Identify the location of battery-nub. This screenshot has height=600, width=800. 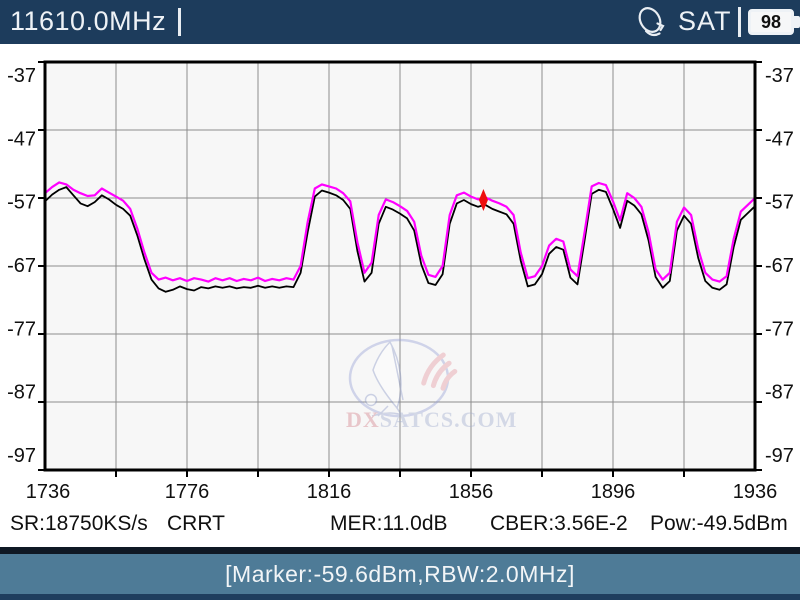
(797, 22).